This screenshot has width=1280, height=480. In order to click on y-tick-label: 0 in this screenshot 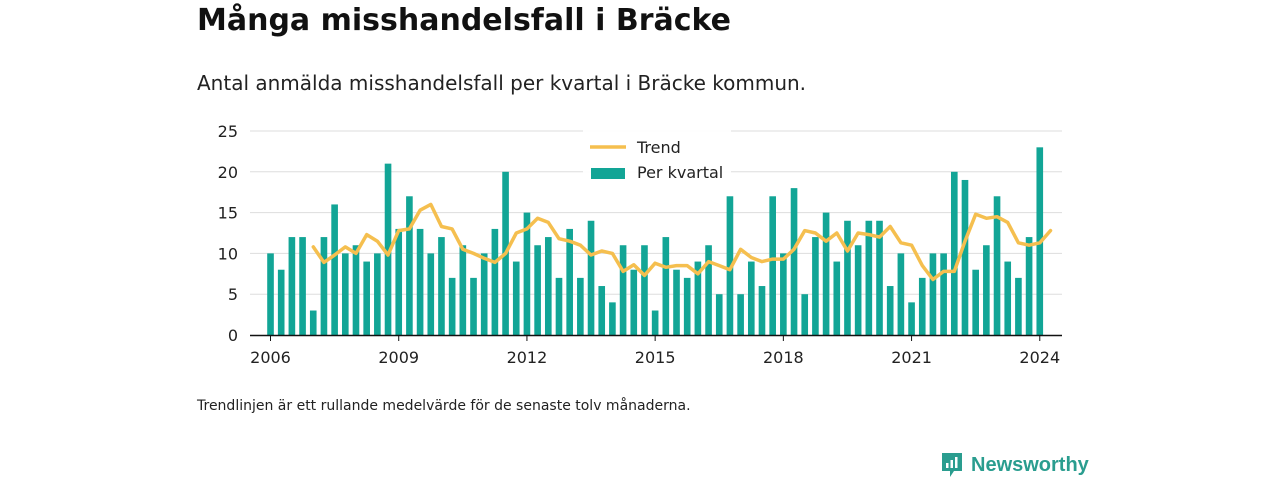, I will do `click(233, 335)`.